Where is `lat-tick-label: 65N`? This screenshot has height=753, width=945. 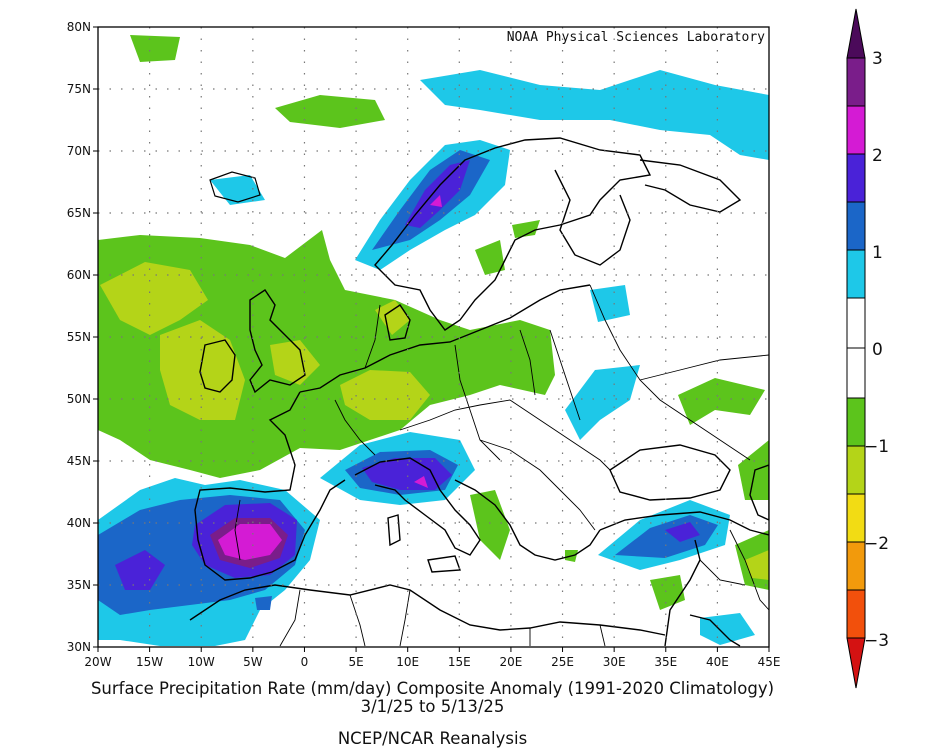 lat-tick-label: 65N is located at coordinates (79, 213).